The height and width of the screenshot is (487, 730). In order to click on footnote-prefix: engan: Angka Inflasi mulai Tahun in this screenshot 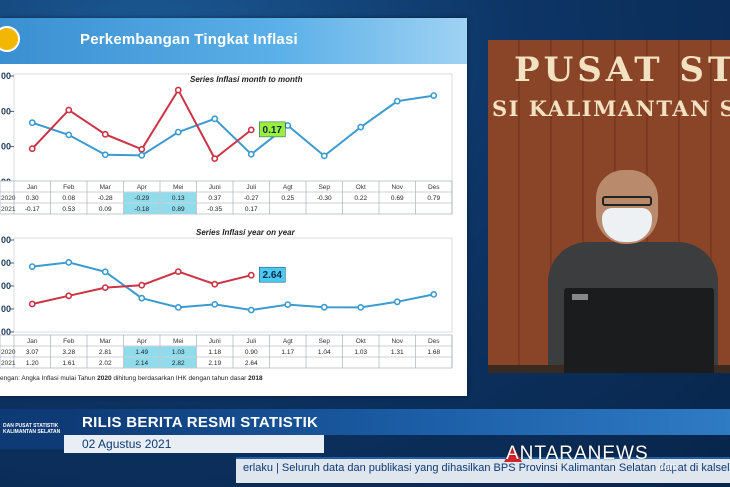, I will do `click(49, 378)`.